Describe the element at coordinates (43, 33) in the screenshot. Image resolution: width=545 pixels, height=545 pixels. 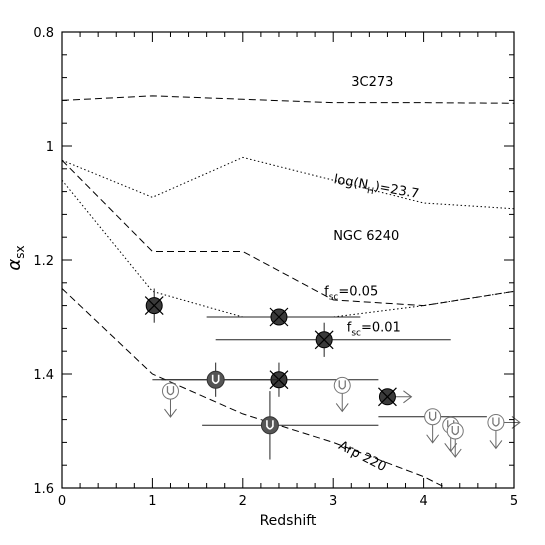
I see `y-tick-label: 0.8` at that location.